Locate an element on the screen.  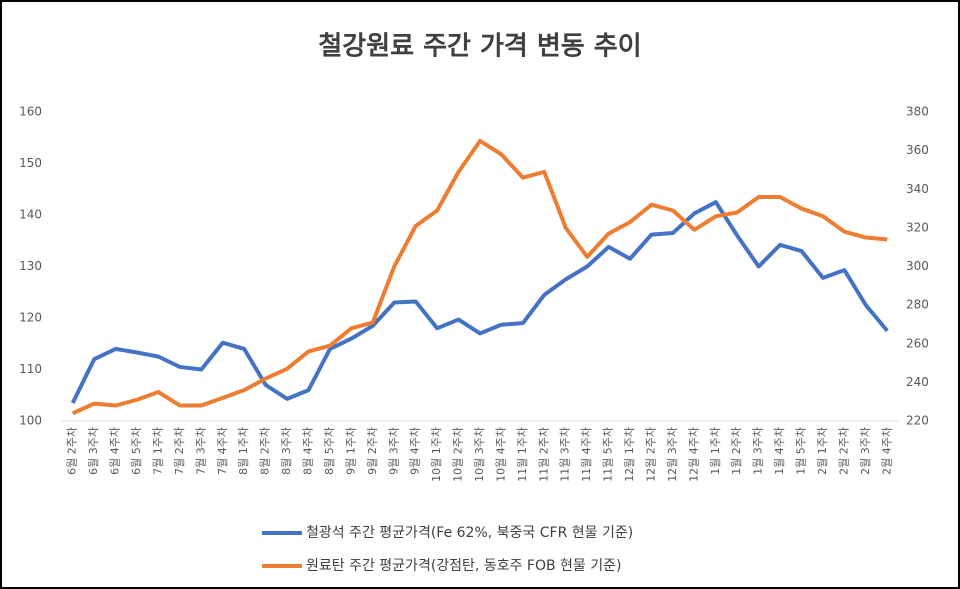
x-tick-label: 2월 2주차 is located at coordinates (843, 451).